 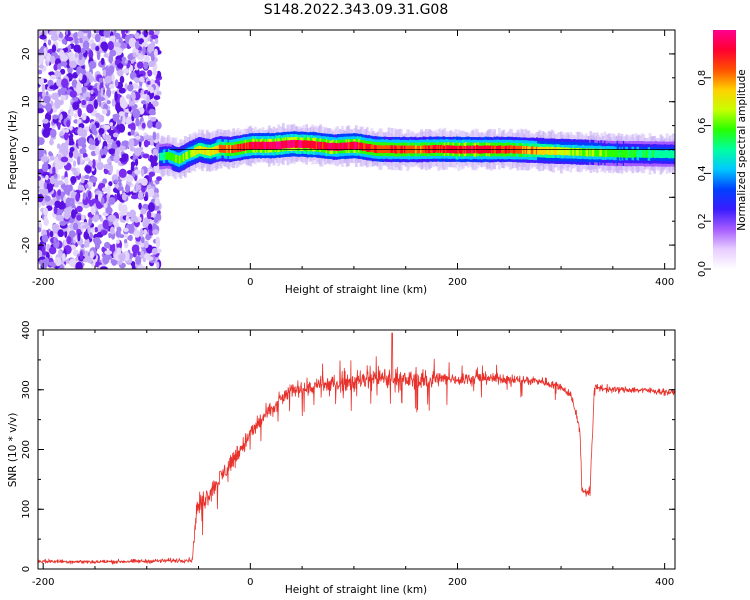 What do you see at coordinates (13, 450) in the screenshot?
I see `snr-y-label: SNR (10 * v/v)` at bounding box center [13, 450].